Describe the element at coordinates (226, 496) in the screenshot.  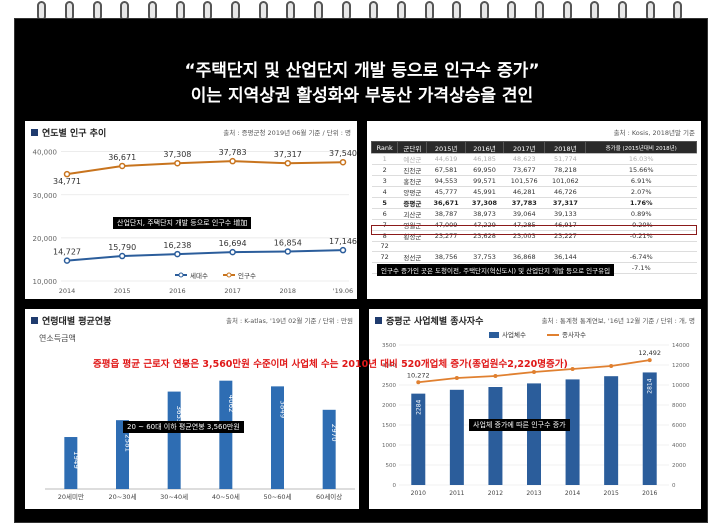
I see `income-xtick-label: 40~50세` at that location.